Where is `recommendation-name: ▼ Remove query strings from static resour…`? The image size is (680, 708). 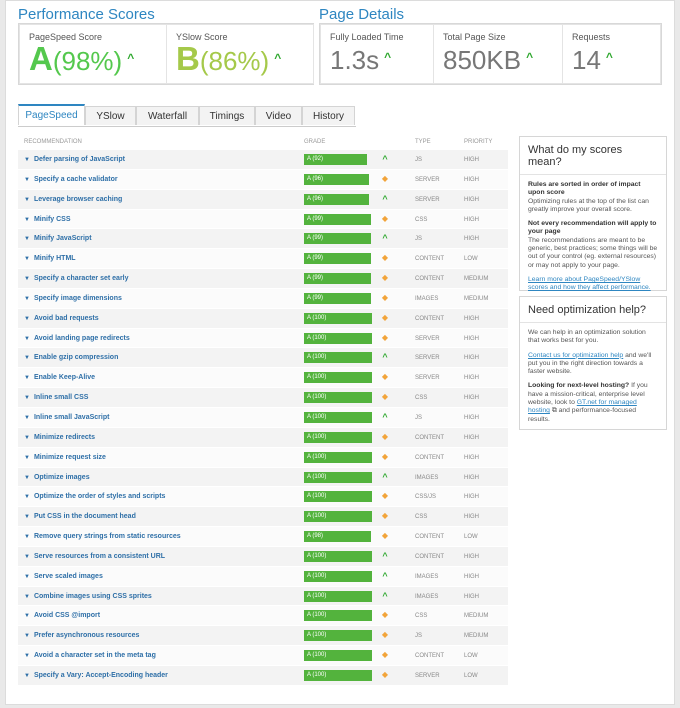 recommendation-name: ▼ Remove query strings from static resour… is located at coordinates (102, 536).